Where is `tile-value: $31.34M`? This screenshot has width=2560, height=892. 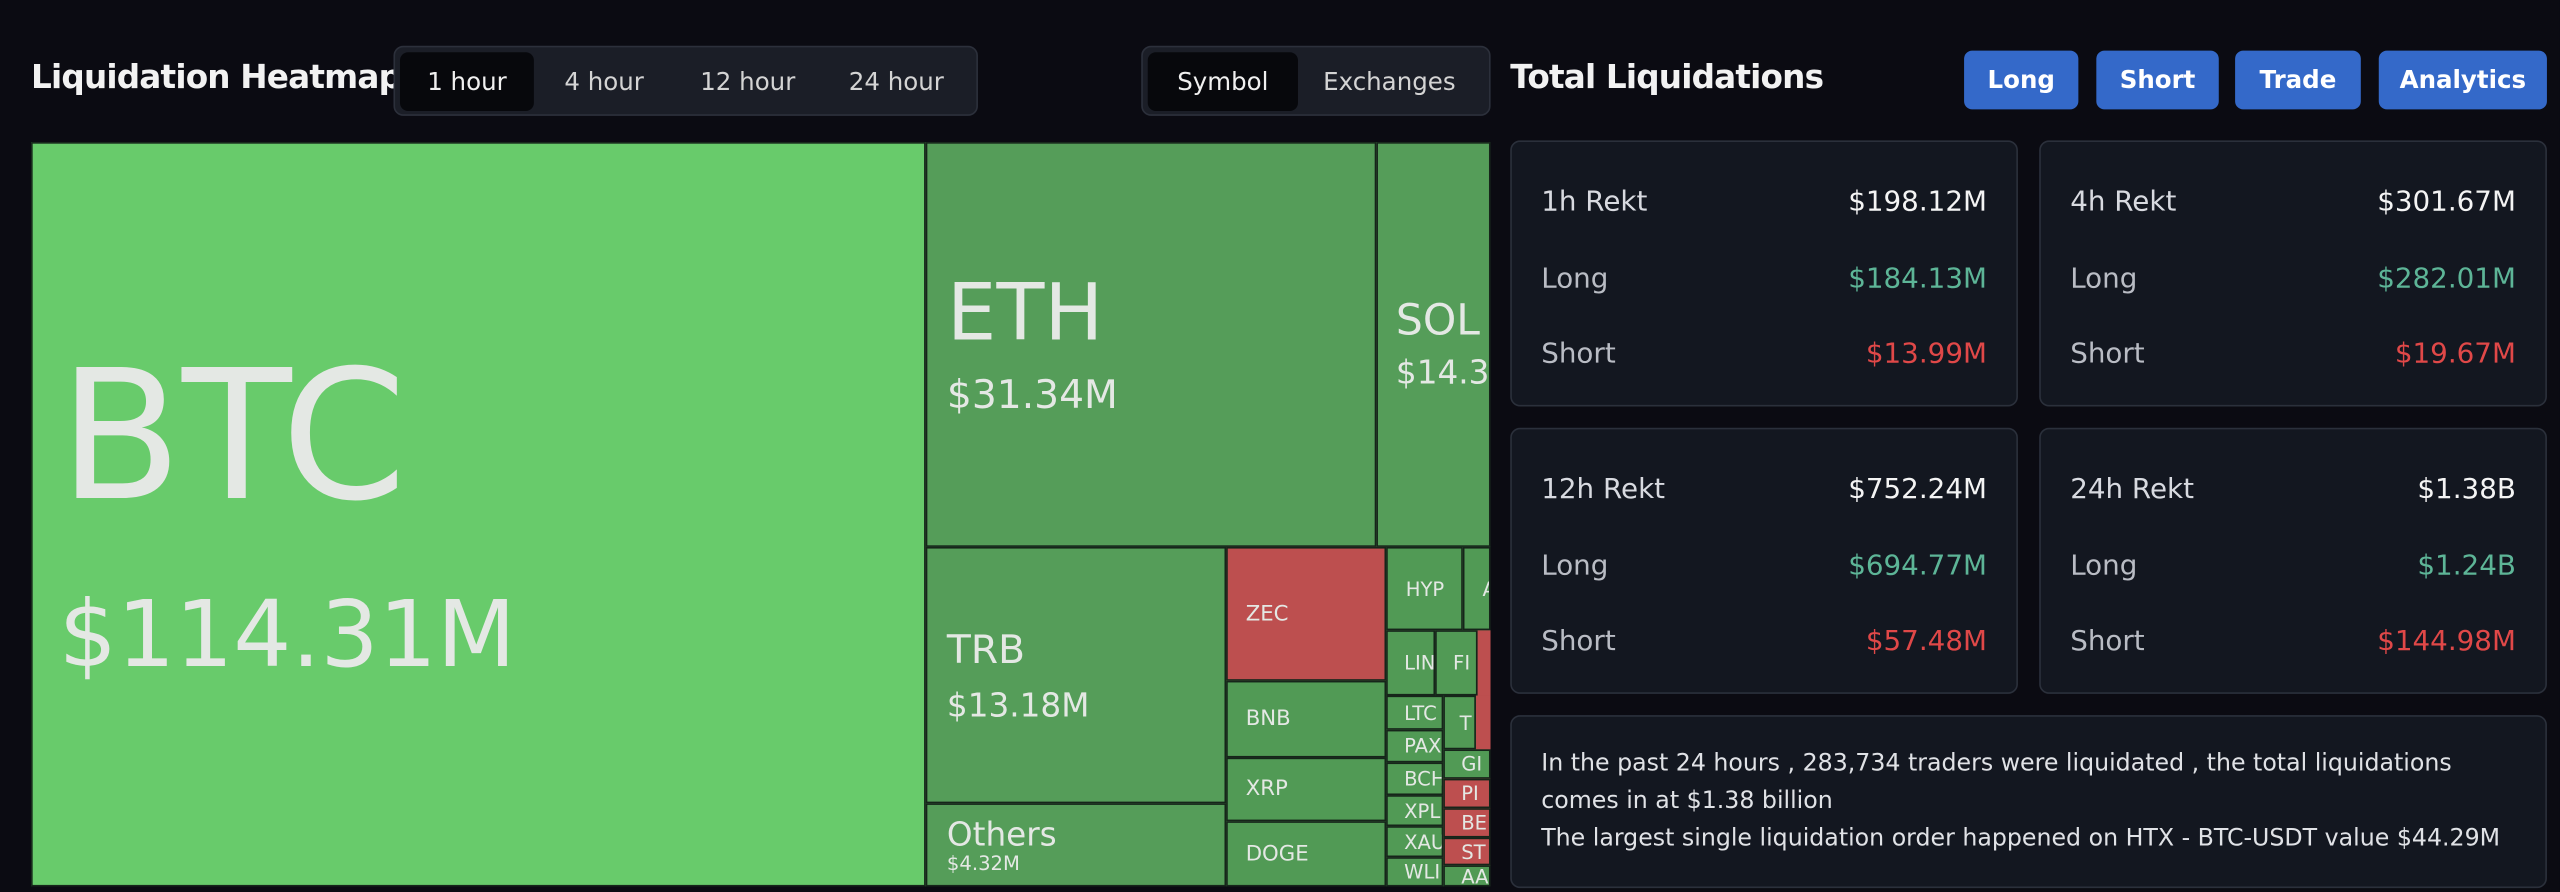
tile-value: $31.34M is located at coordinates (1032, 395).